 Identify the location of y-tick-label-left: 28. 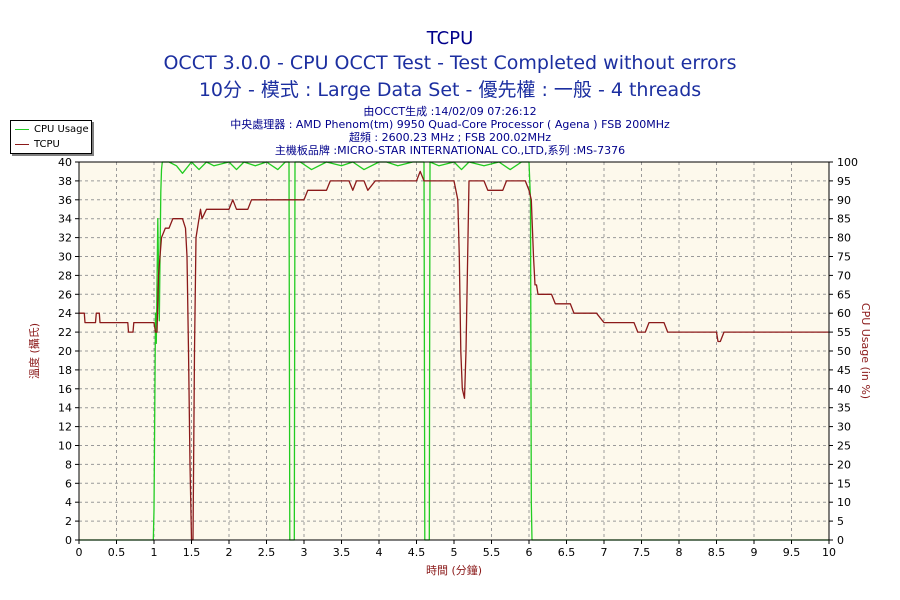
(65, 275).